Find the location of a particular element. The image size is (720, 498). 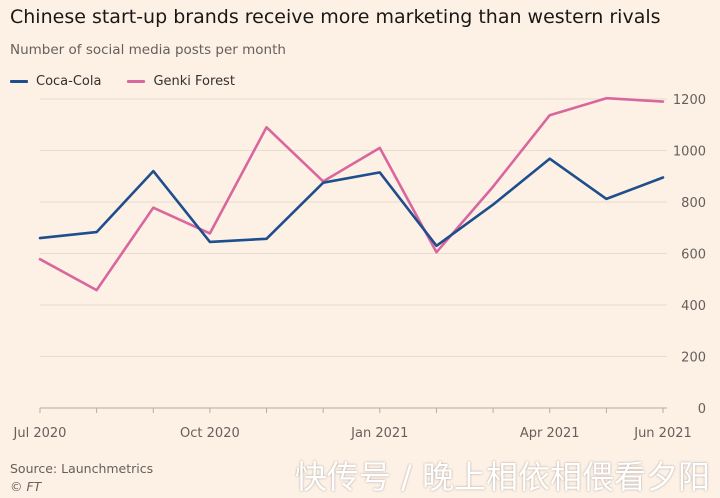

legend-label-genki-forest: Genki Forest is located at coordinates (194, 81).